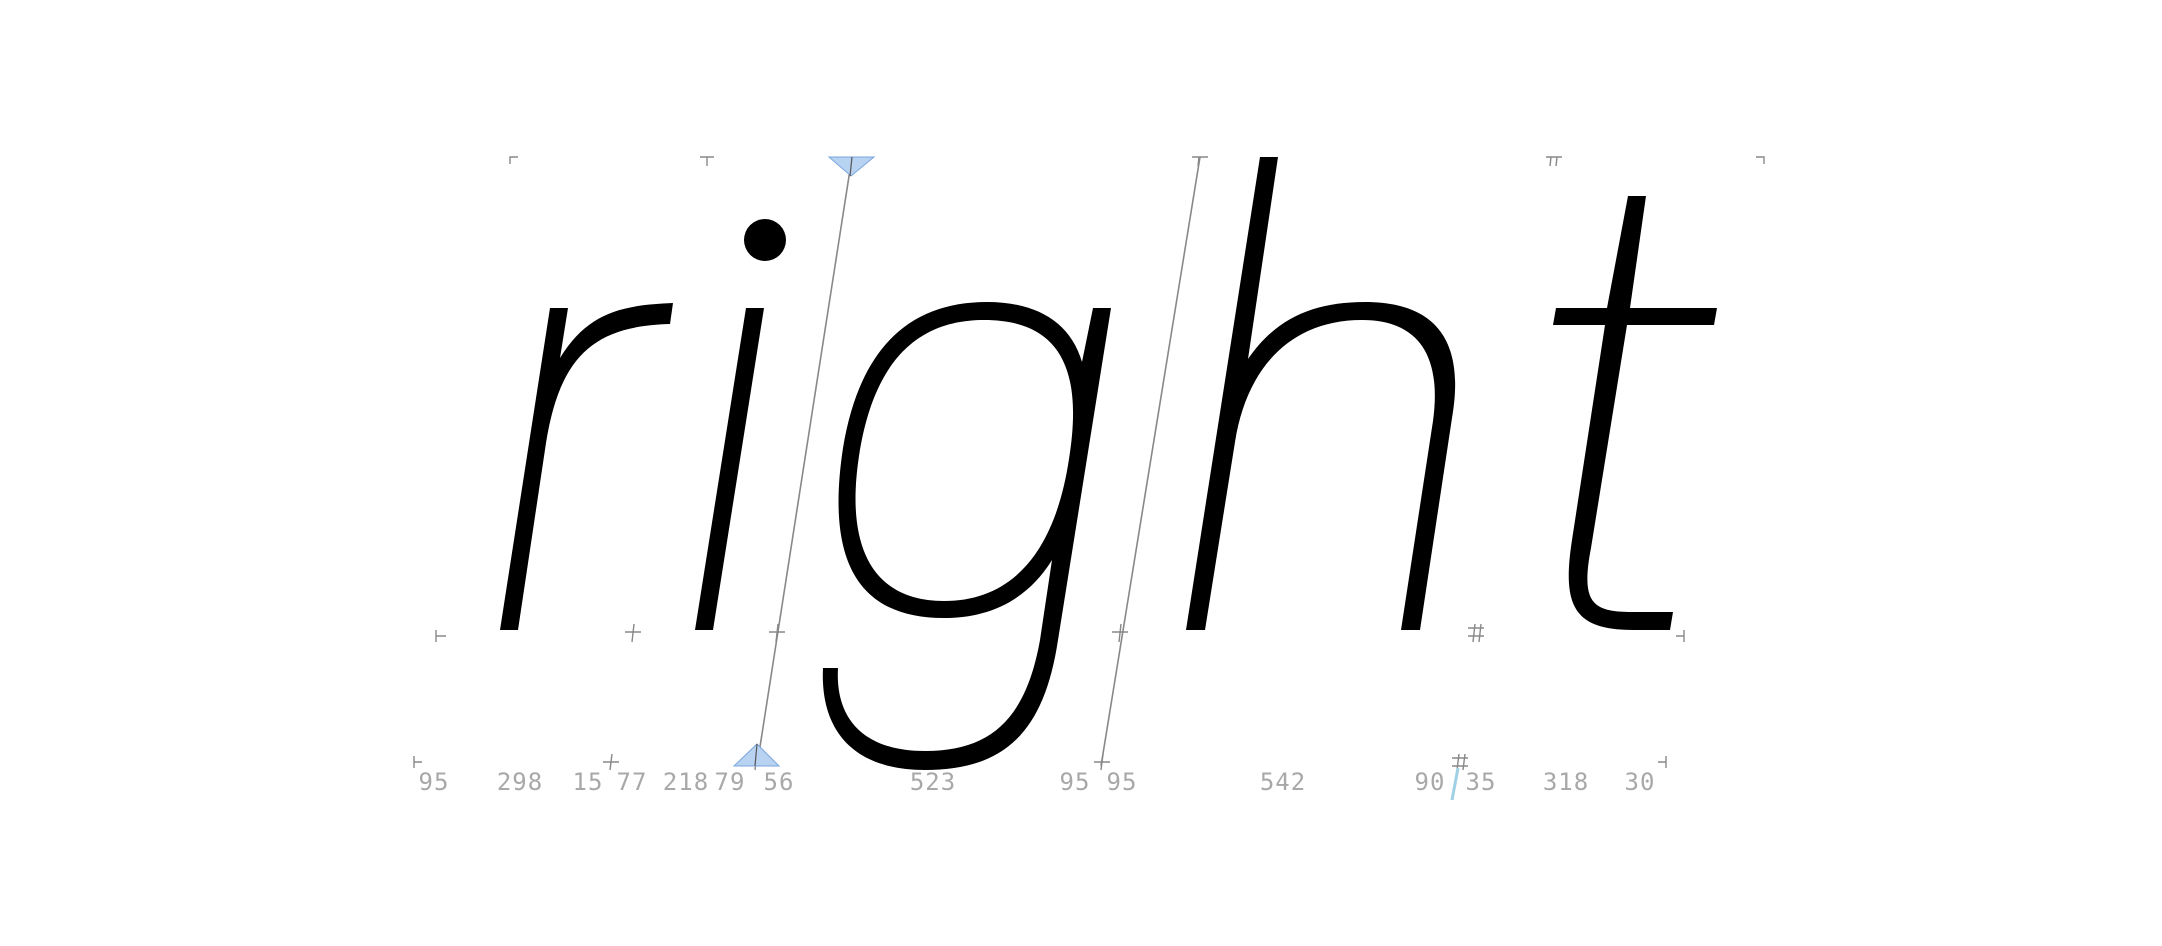 This screenshot has width=2162, height=946. Describe the element at coordinates (1635, 413) in the screenshot. I see `glyph-t` at that location.